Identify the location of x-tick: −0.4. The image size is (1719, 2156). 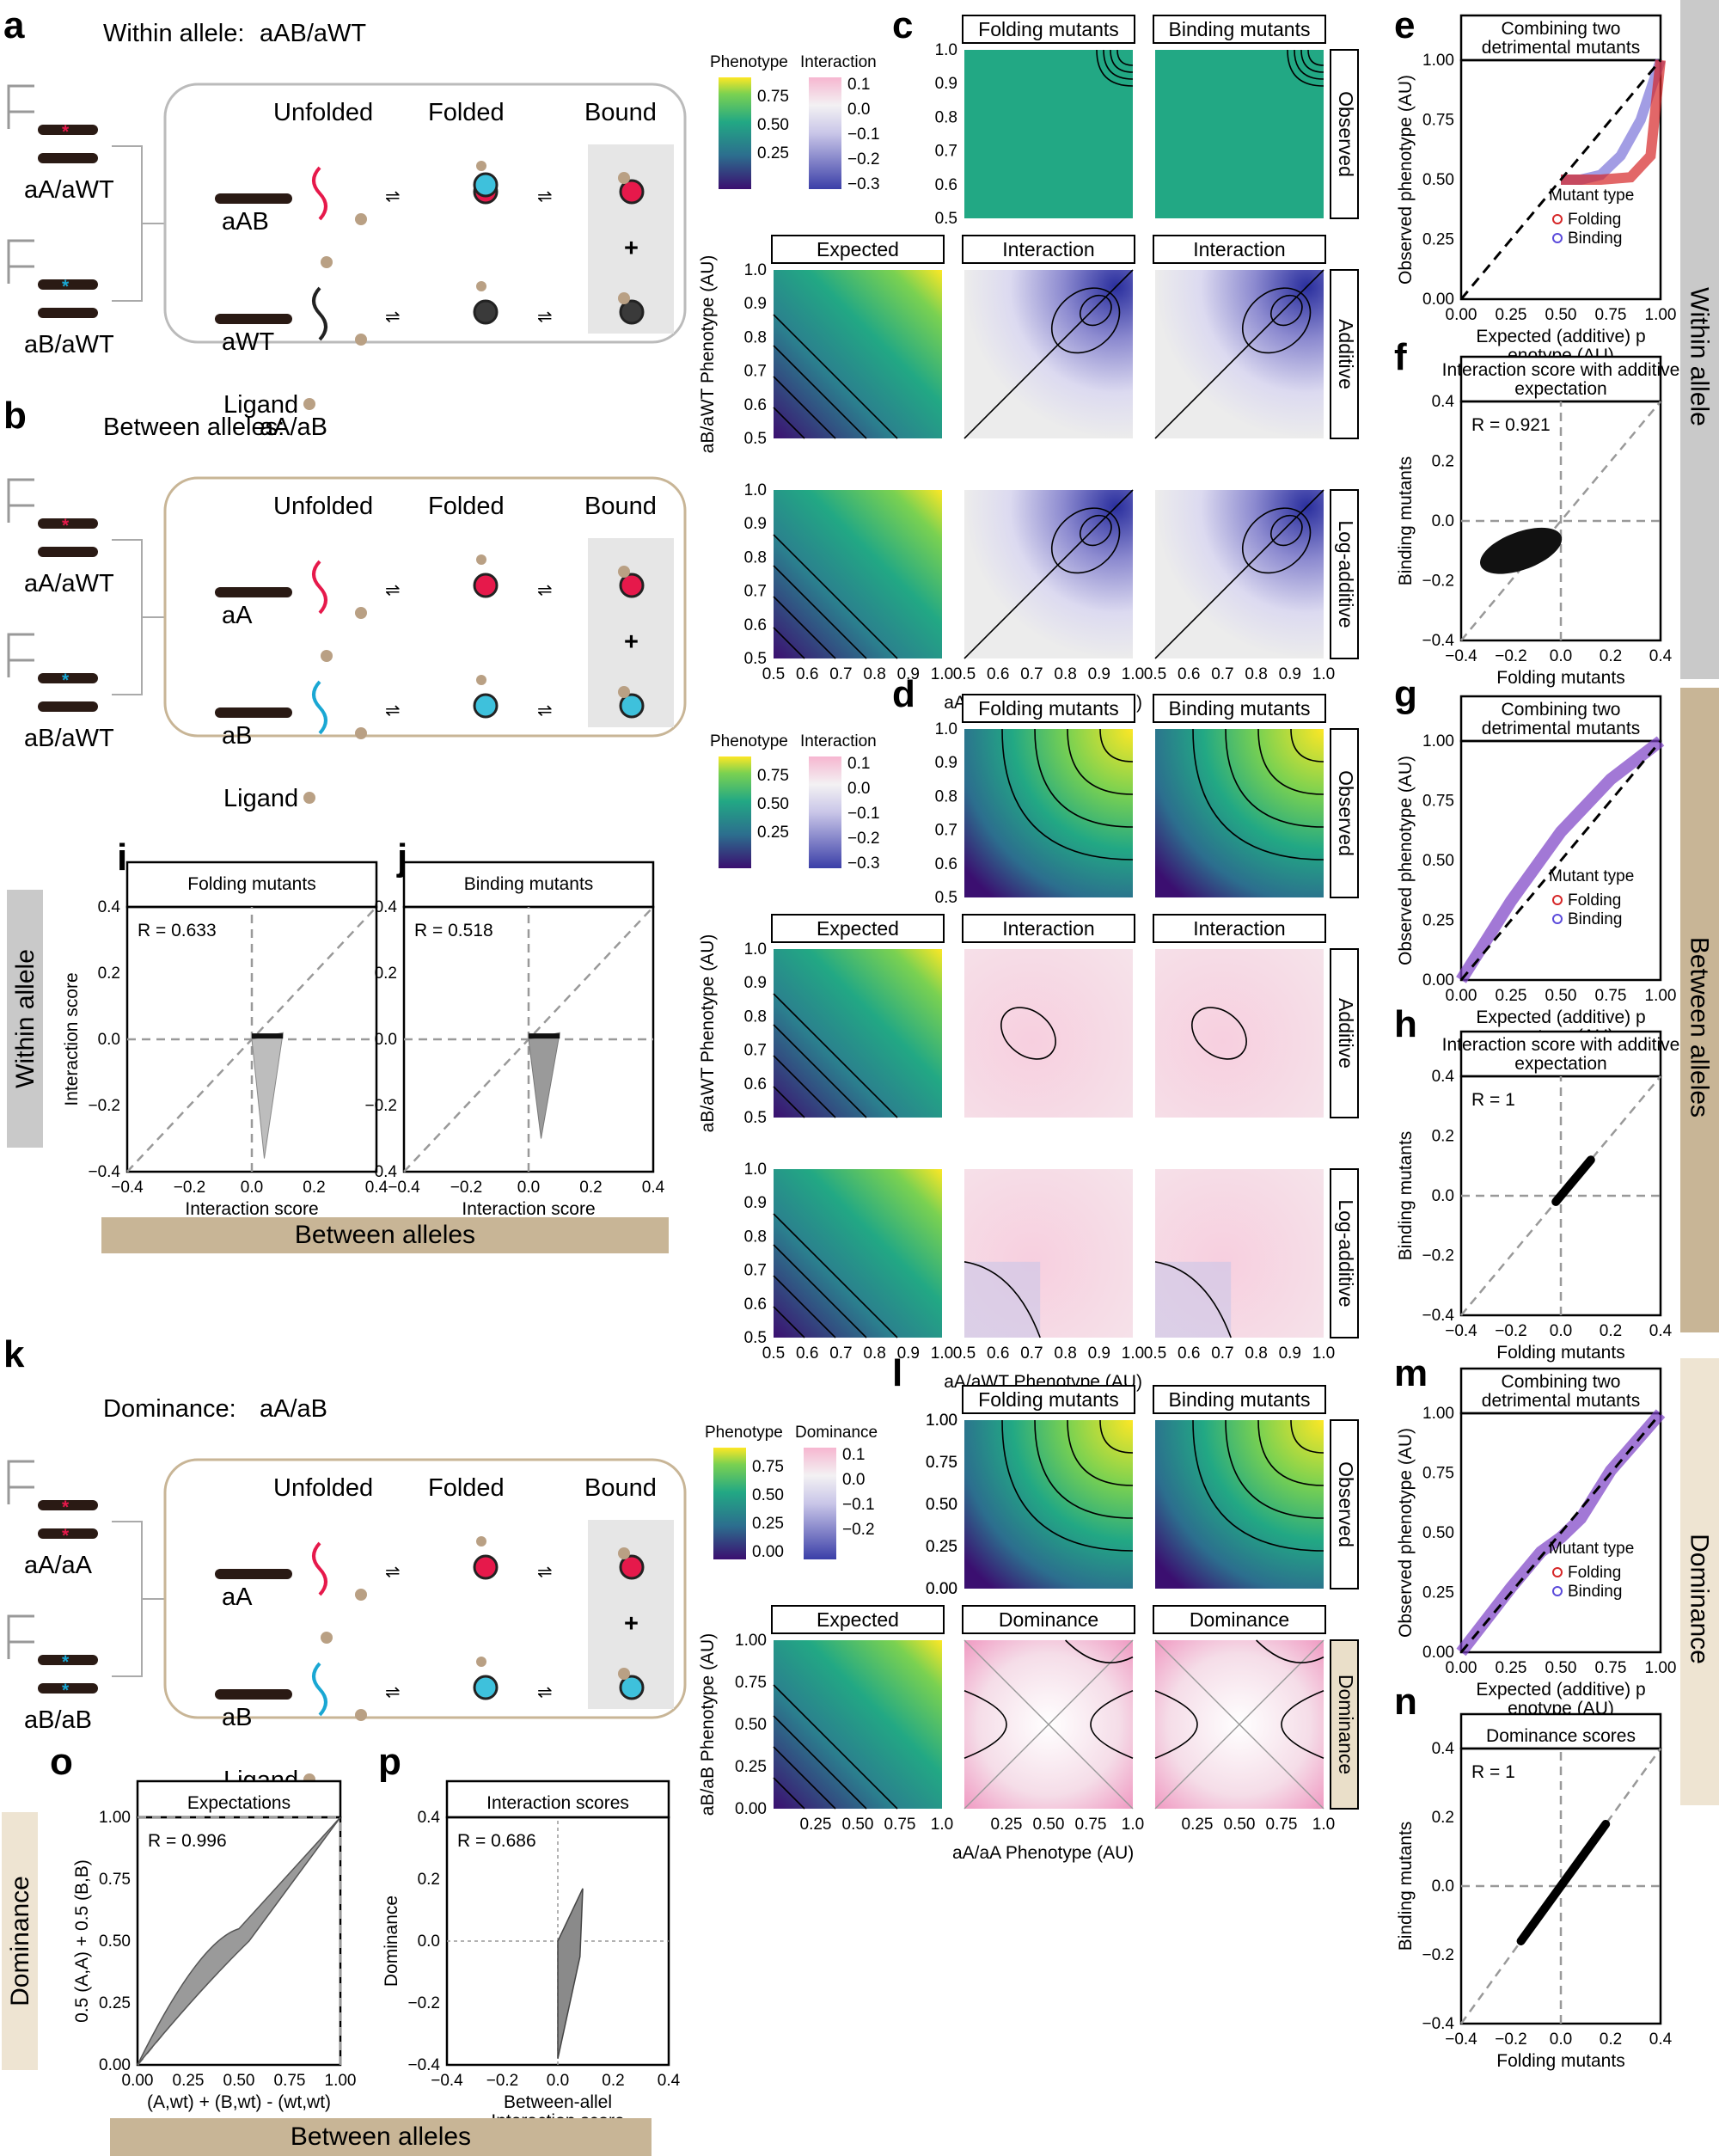
(404, 1188).